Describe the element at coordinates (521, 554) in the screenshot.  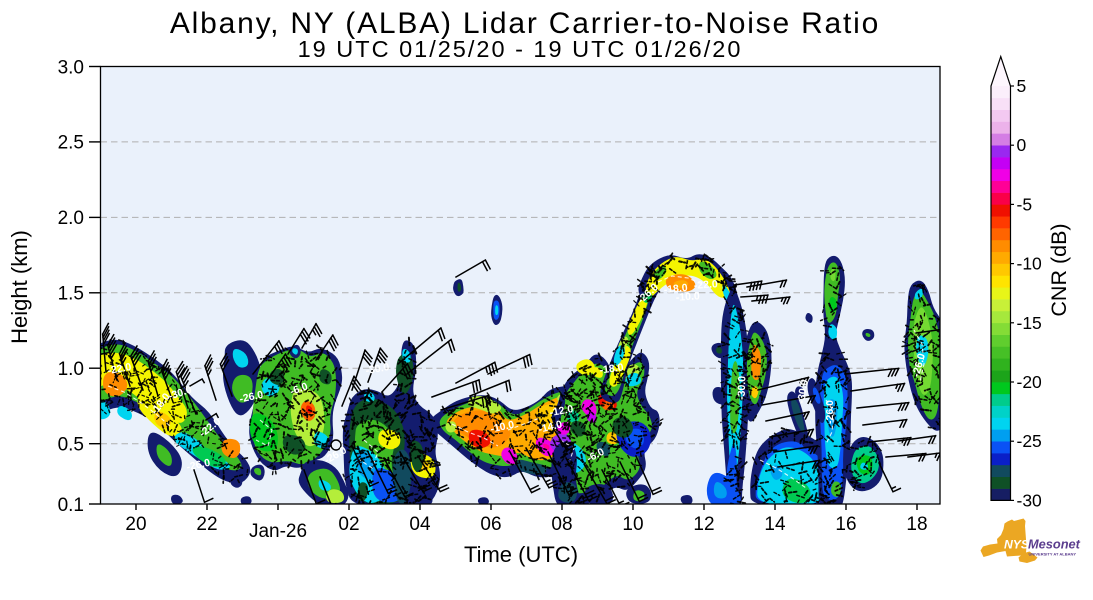
I see `svg-text: Time (UTC)` at that location.